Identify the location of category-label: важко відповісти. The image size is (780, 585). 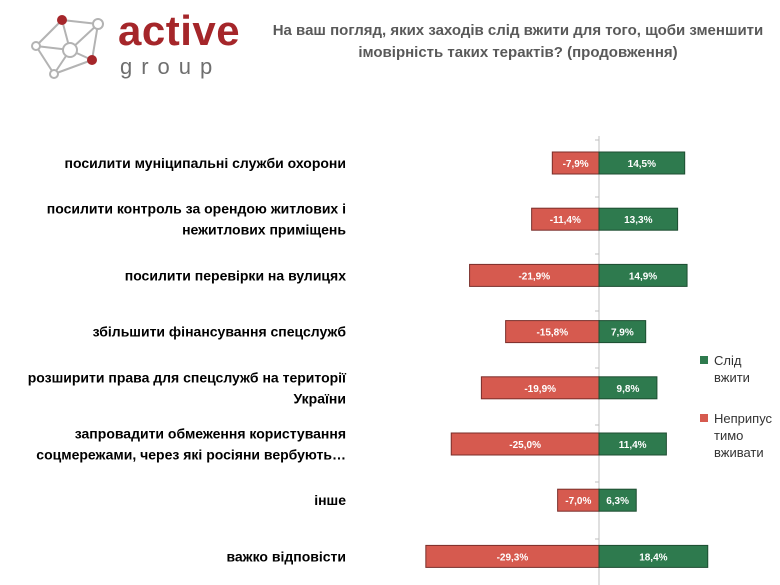
(286, 556).